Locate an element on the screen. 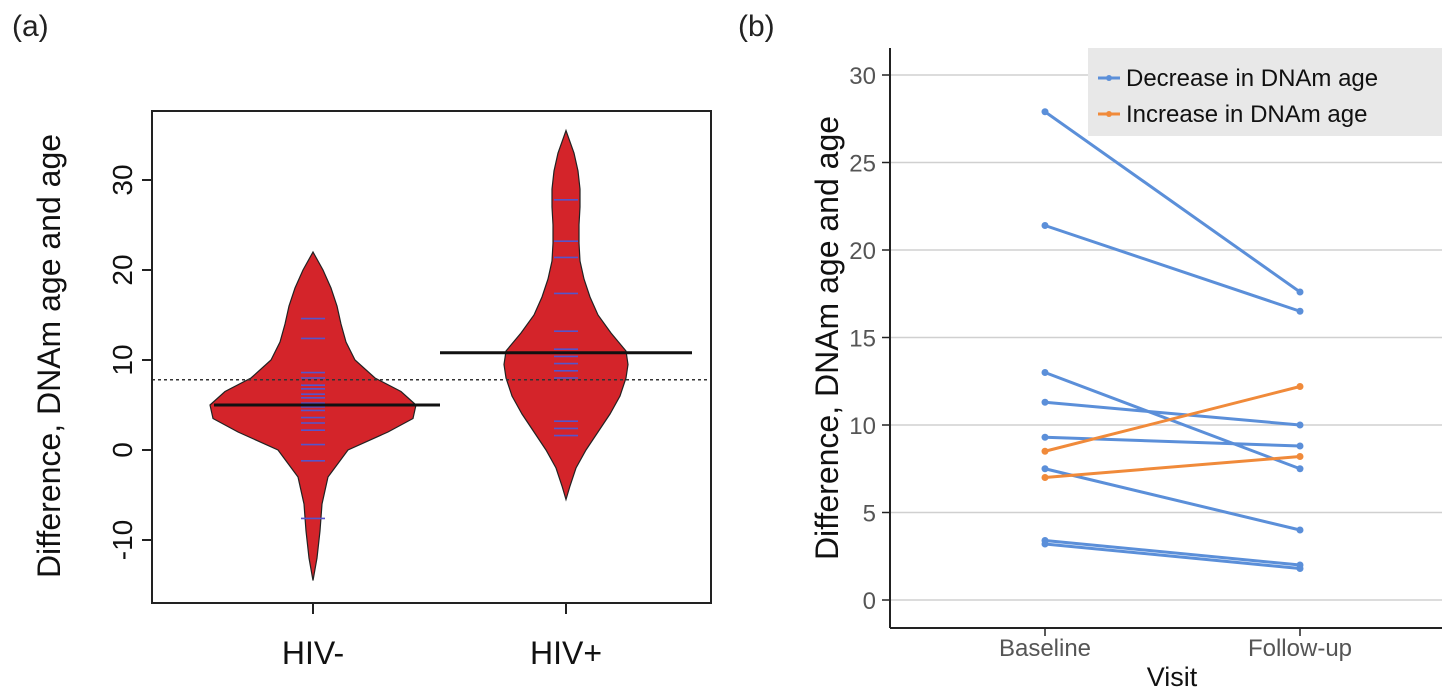 This screenshot has width=1442, height=692. series-point-10-baseline is located at coordinates (1045, 477).